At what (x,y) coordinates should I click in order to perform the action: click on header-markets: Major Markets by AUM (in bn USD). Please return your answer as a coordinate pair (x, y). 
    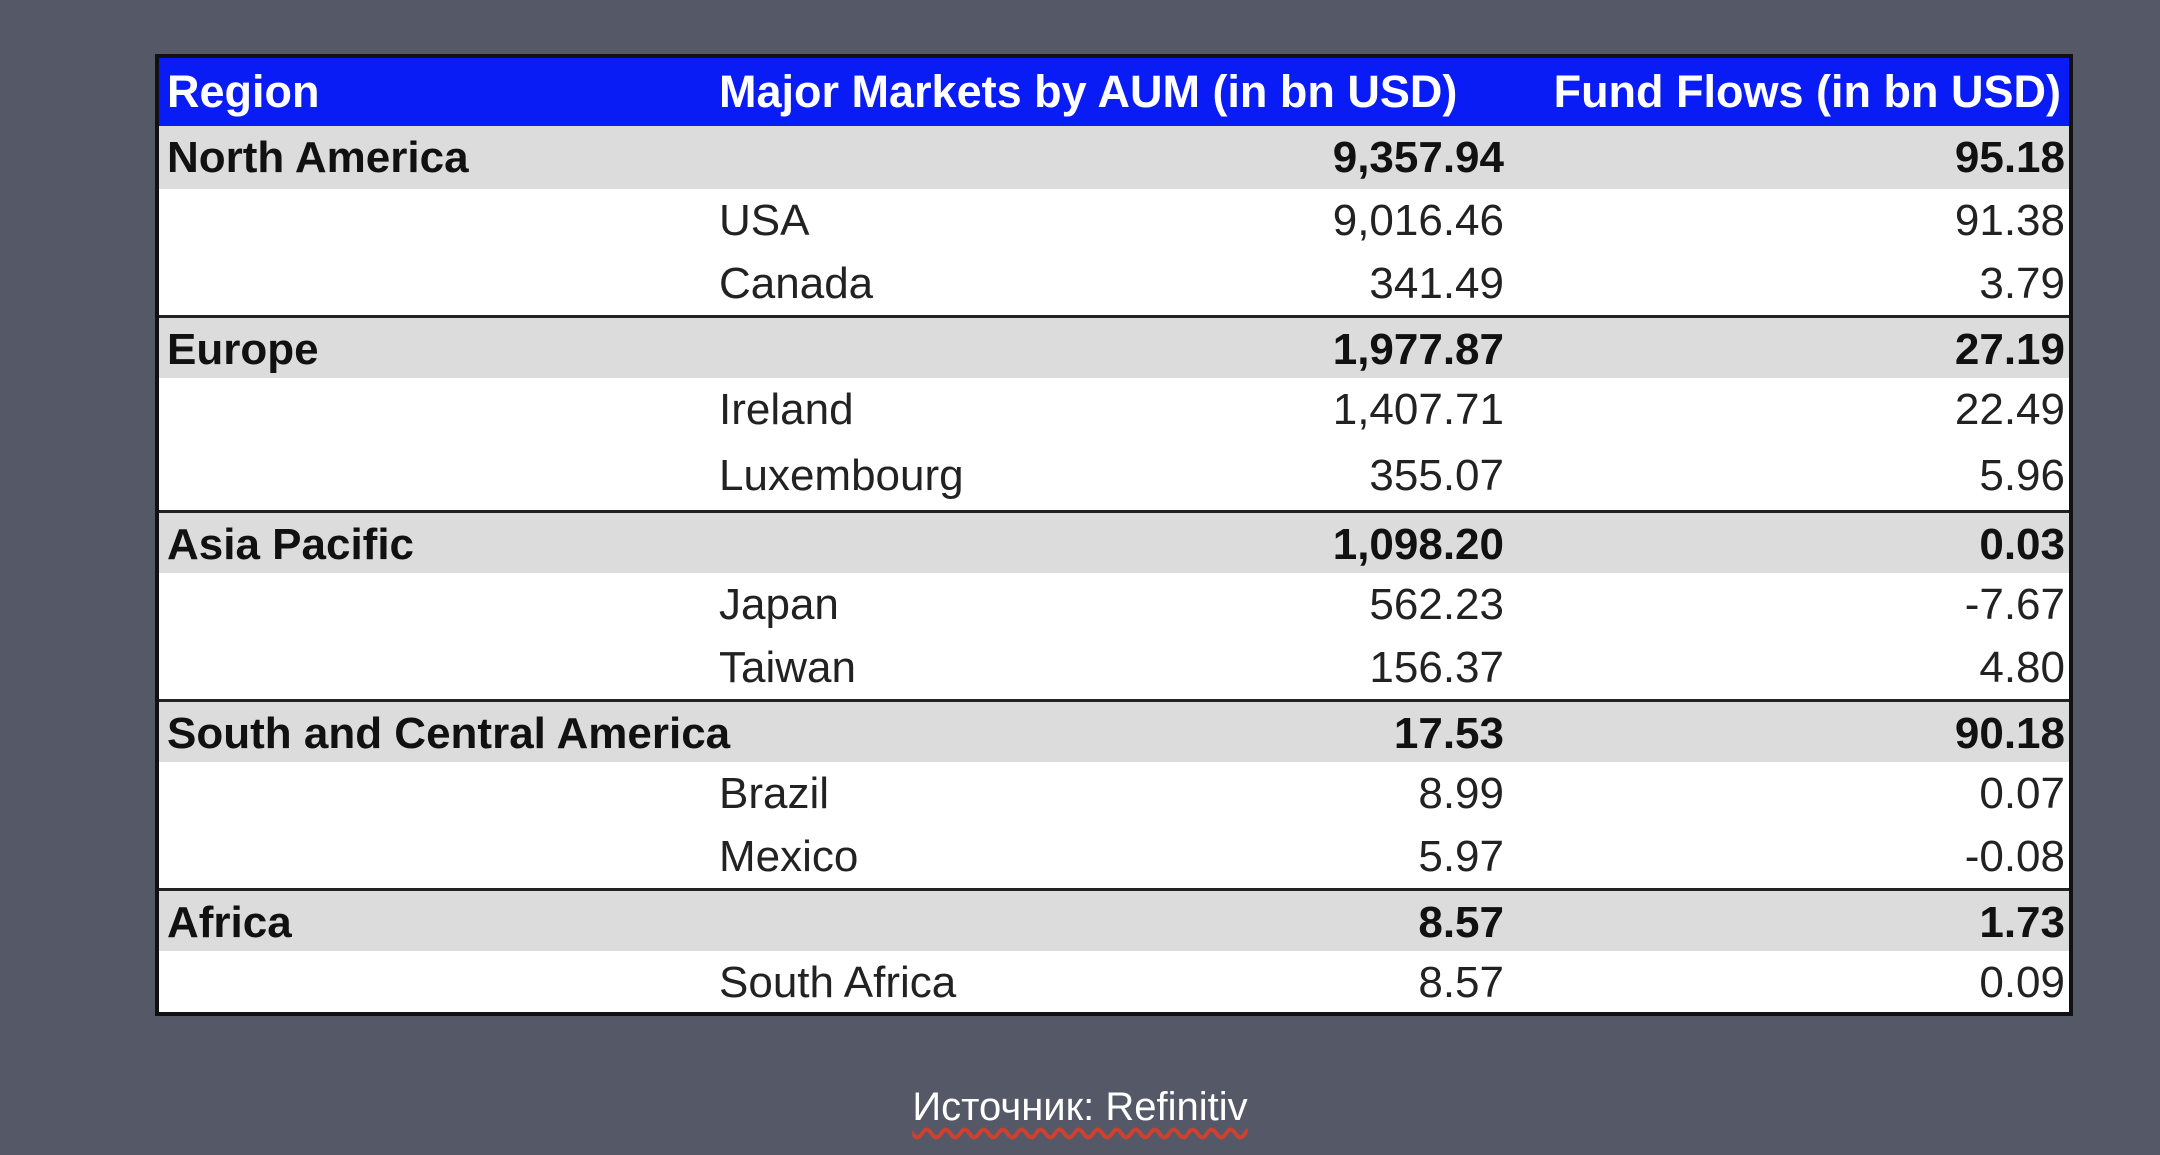
    Looking at the image, I should click on (1088, 91).